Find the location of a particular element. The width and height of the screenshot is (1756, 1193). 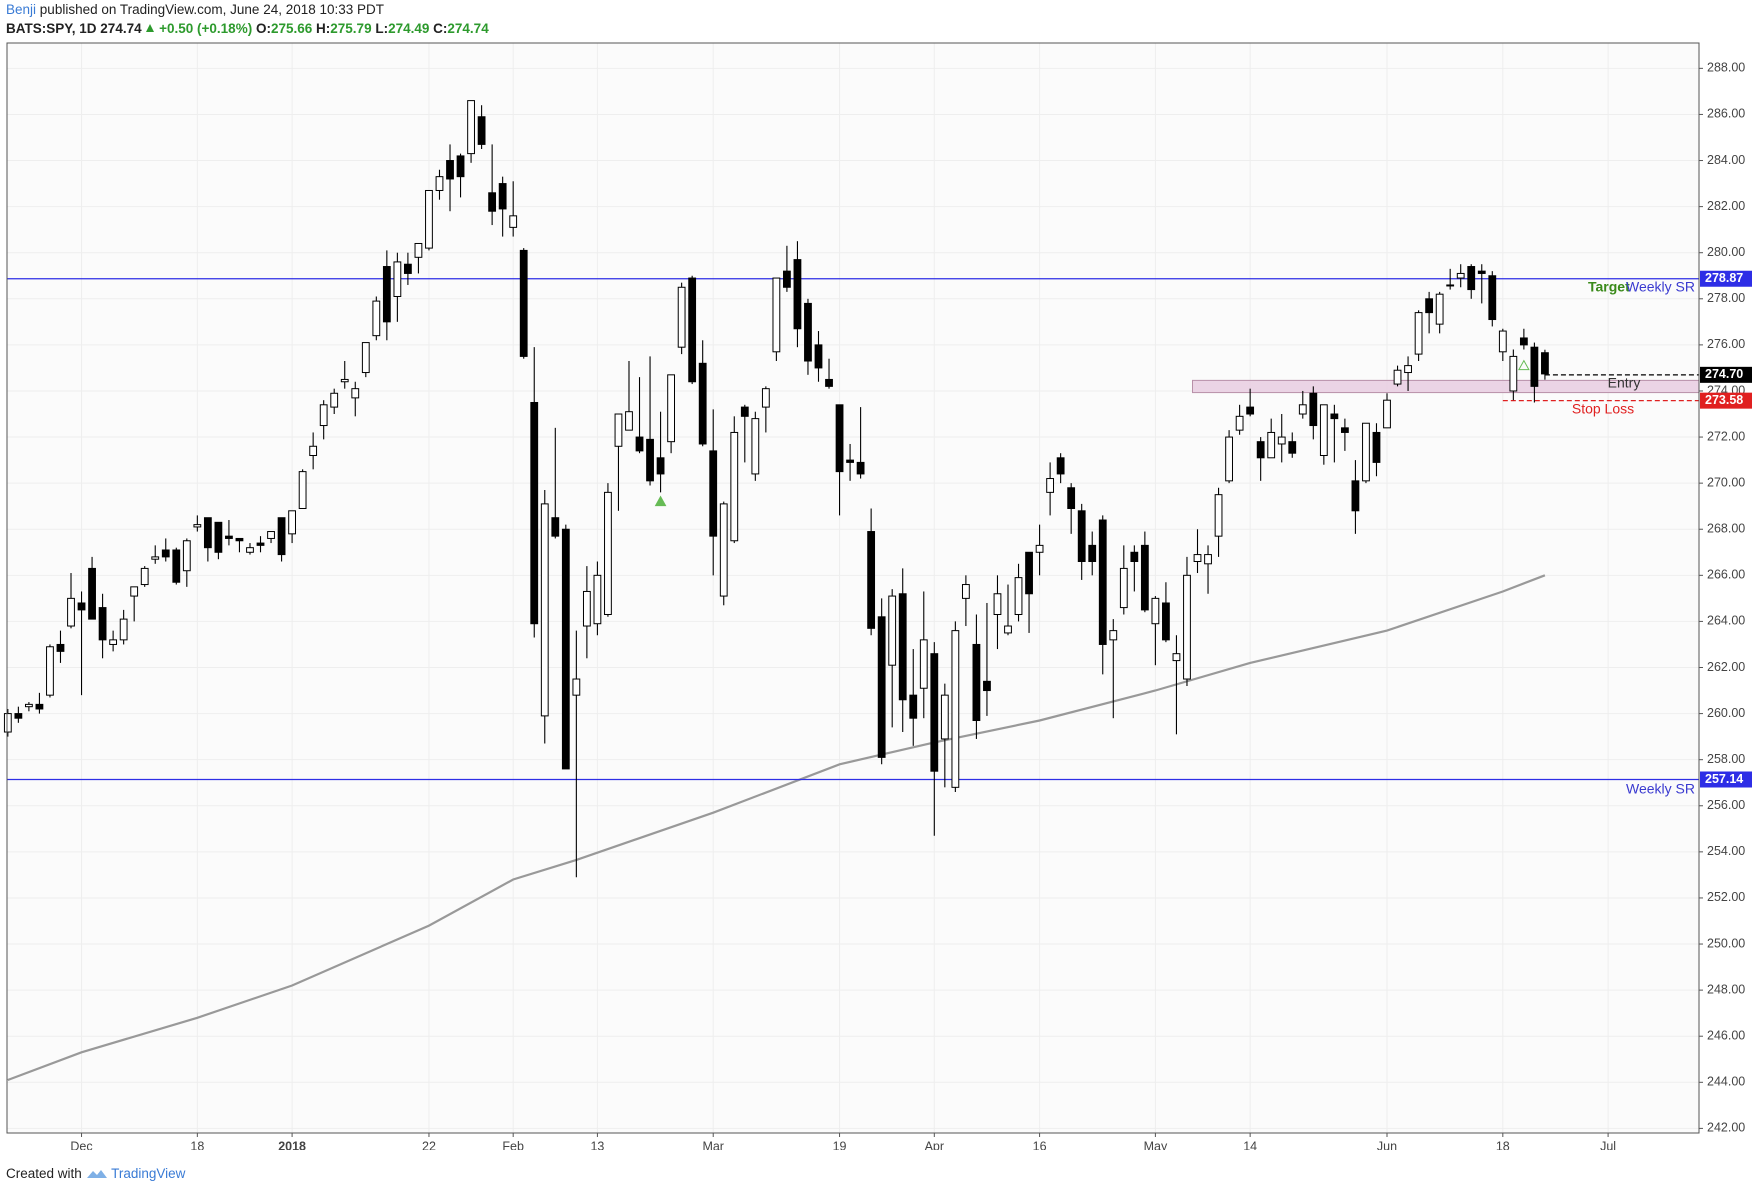

price-tag-label: 278.87 is located at coordinates (1724, 278).